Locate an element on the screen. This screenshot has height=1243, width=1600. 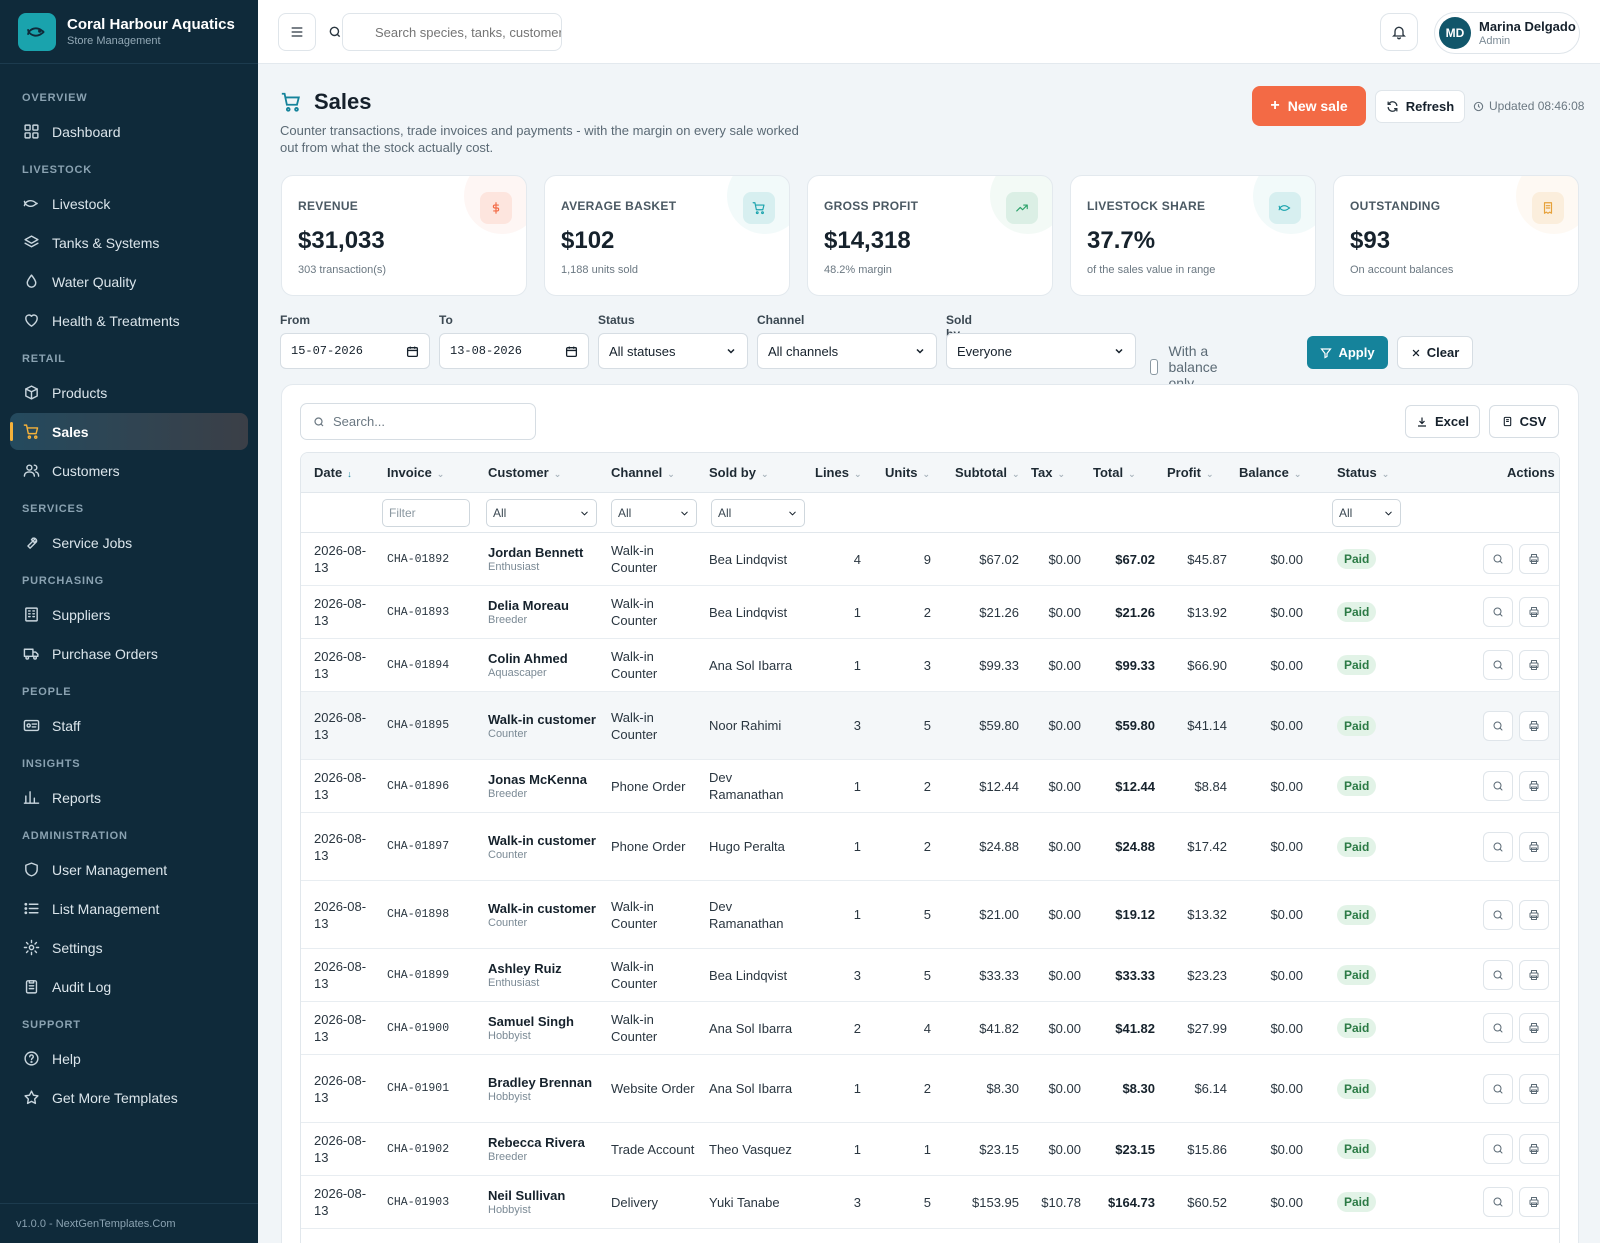
sidebar-item-suppliers: Suppliers is located at coordinates (129, 614).